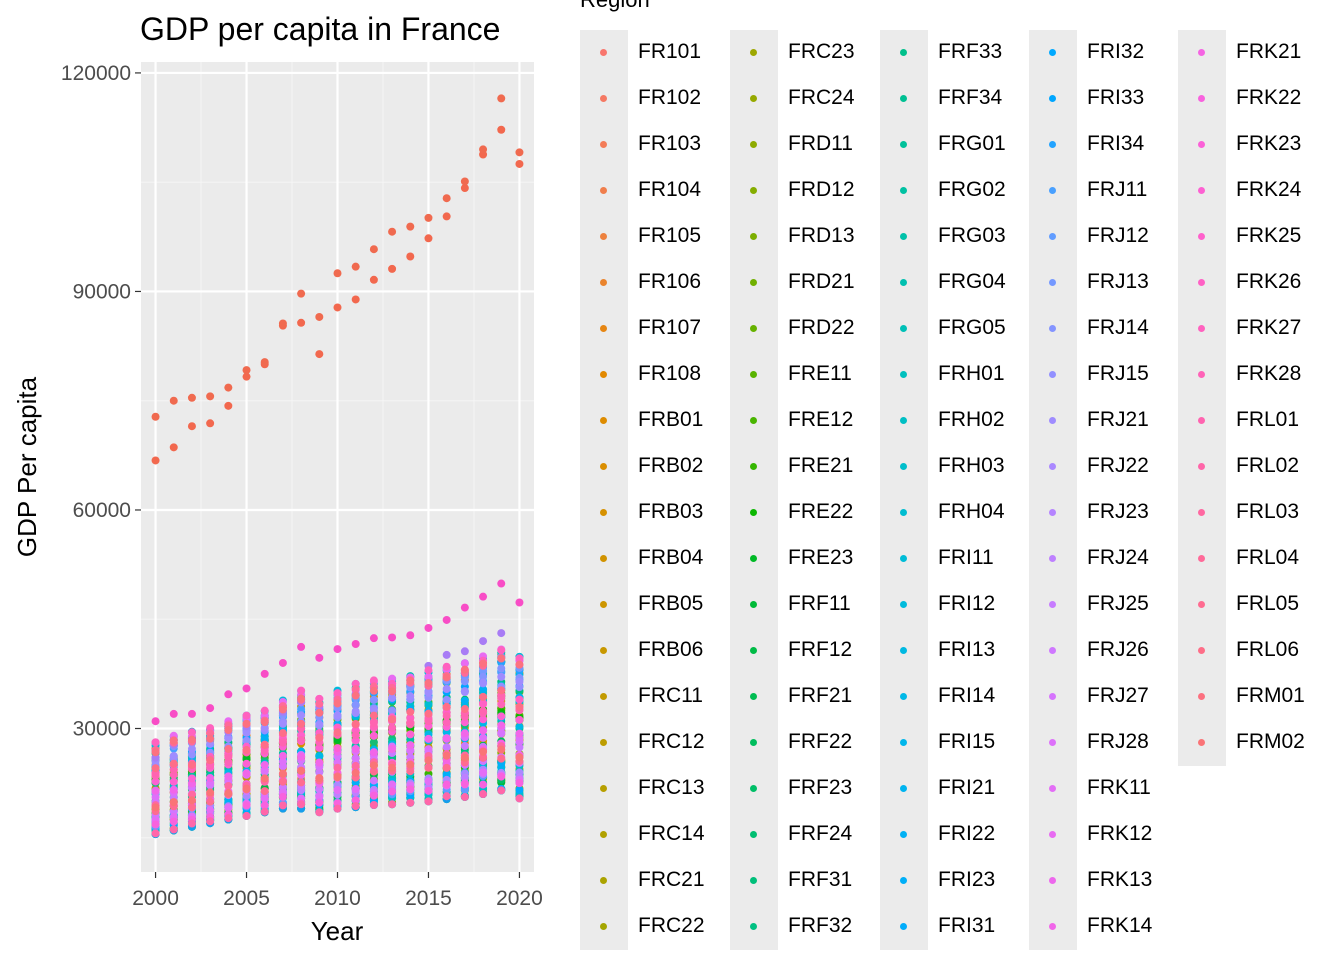  Describe the element at coordinates (337, 931) in the screenshot. I see `x-axis-label: Year` at that location.